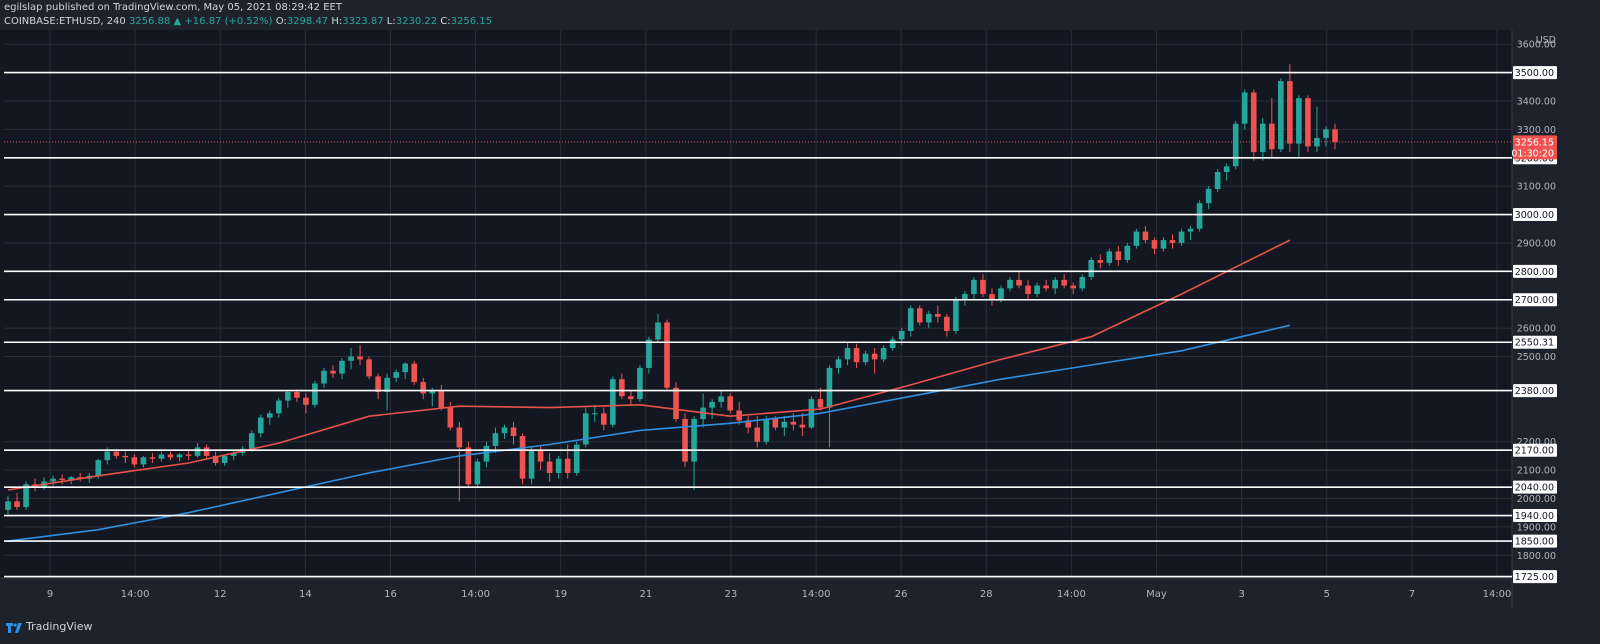  What do you see at coordinates (1536, 556) in the screenshot?
I see `y-tick-label: 1800.00` at bounding box center [1536, 556].